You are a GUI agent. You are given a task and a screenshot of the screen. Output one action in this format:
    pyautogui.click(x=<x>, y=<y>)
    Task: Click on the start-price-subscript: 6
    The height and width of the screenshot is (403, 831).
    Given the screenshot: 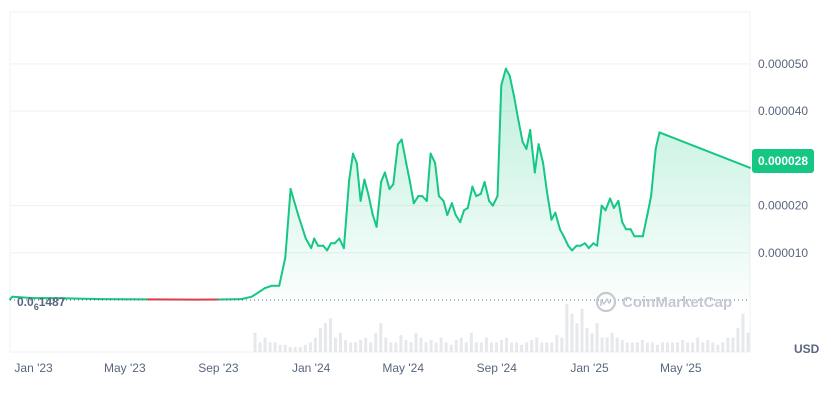 What is the action you would take?
    pyautogui.click(x=36, y=307)
    